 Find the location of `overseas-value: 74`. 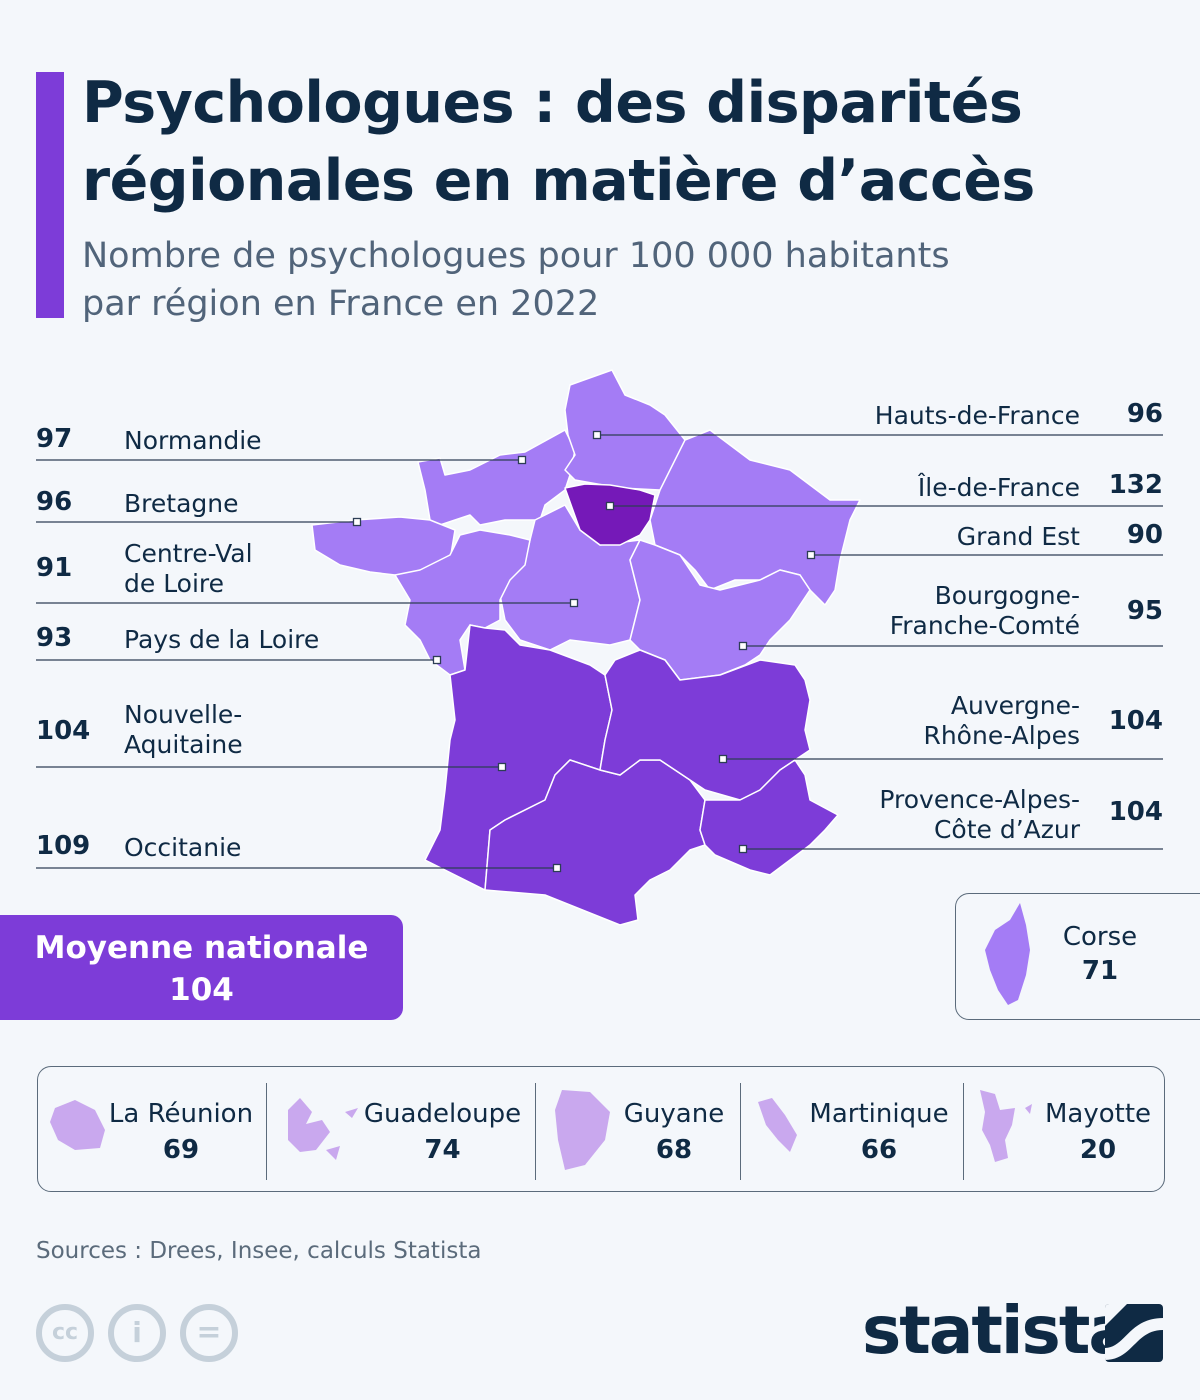

overseas-value: 74 is located at coordinates (442, 1150).